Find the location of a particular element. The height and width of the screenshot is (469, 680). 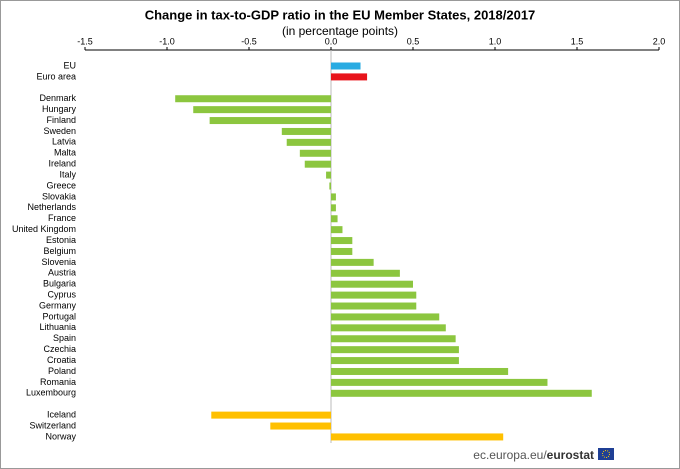

y-tick-label: Romania is located at coordinates (58, 382).